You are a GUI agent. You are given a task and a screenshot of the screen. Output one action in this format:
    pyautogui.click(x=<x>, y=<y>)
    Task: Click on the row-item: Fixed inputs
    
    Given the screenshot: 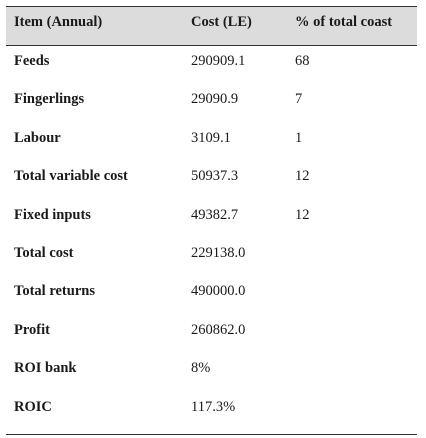 What is the action you would take?
    pyautogui.click(x=52, y=214)
    